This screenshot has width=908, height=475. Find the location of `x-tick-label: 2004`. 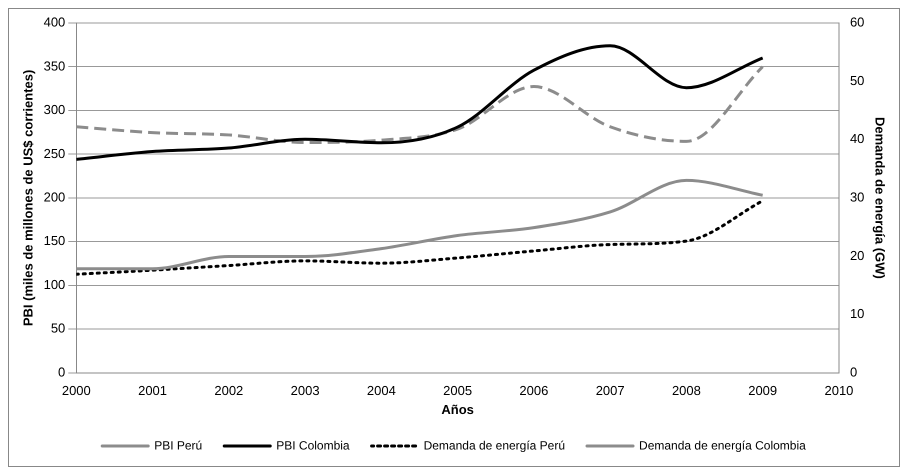

x-tick-label: 2004 is located at coordinates (381, 390).